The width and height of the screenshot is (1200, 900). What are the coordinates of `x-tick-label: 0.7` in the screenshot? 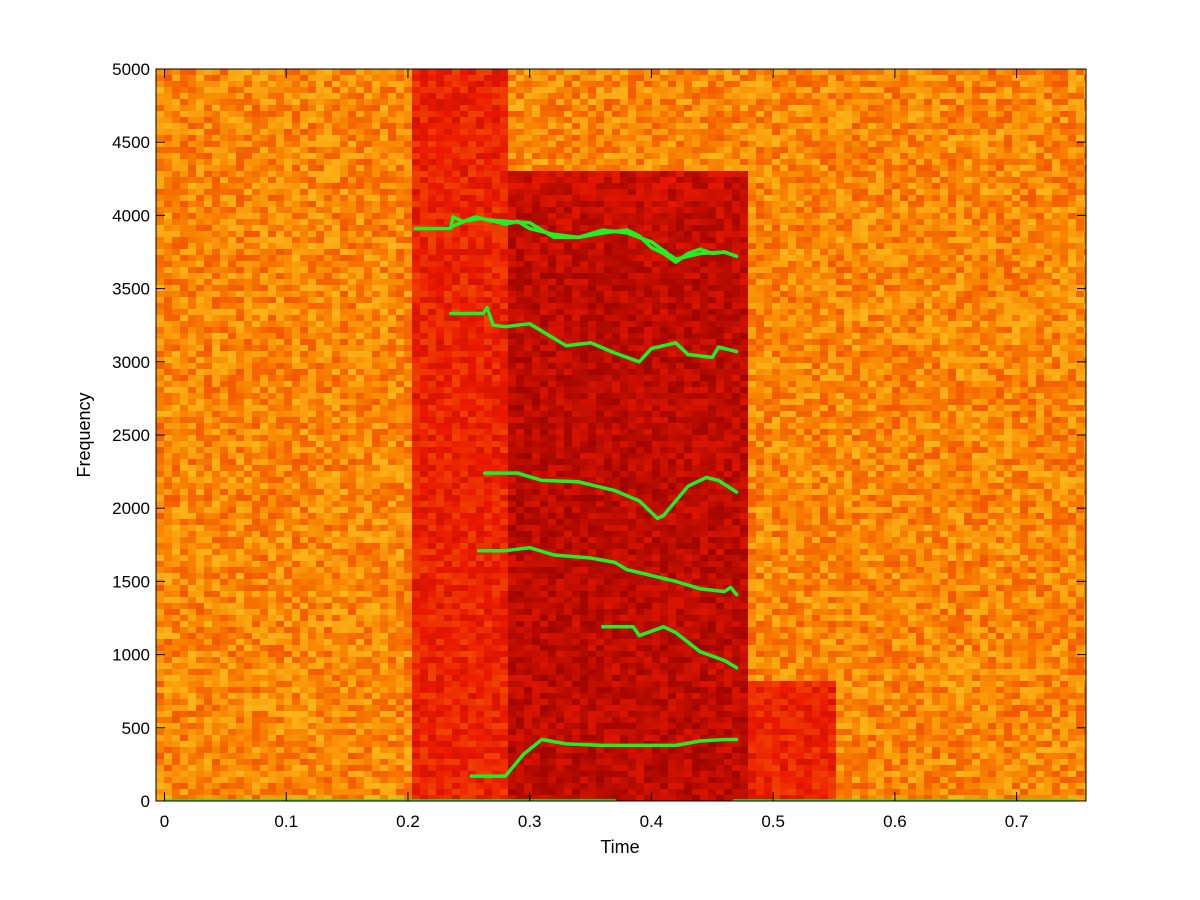 It's located at (1017, 821).